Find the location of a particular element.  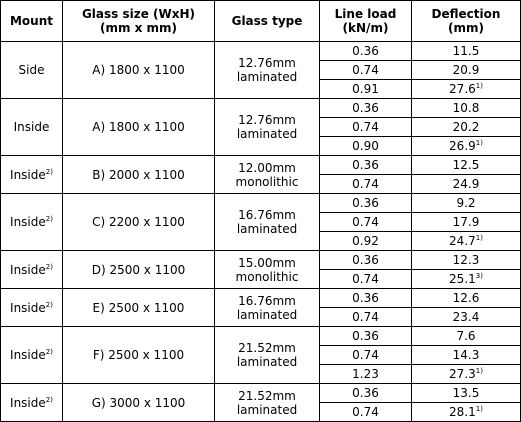

glass-size-cell: C) 2200 x 1100 is located at coordinates (138, 222).